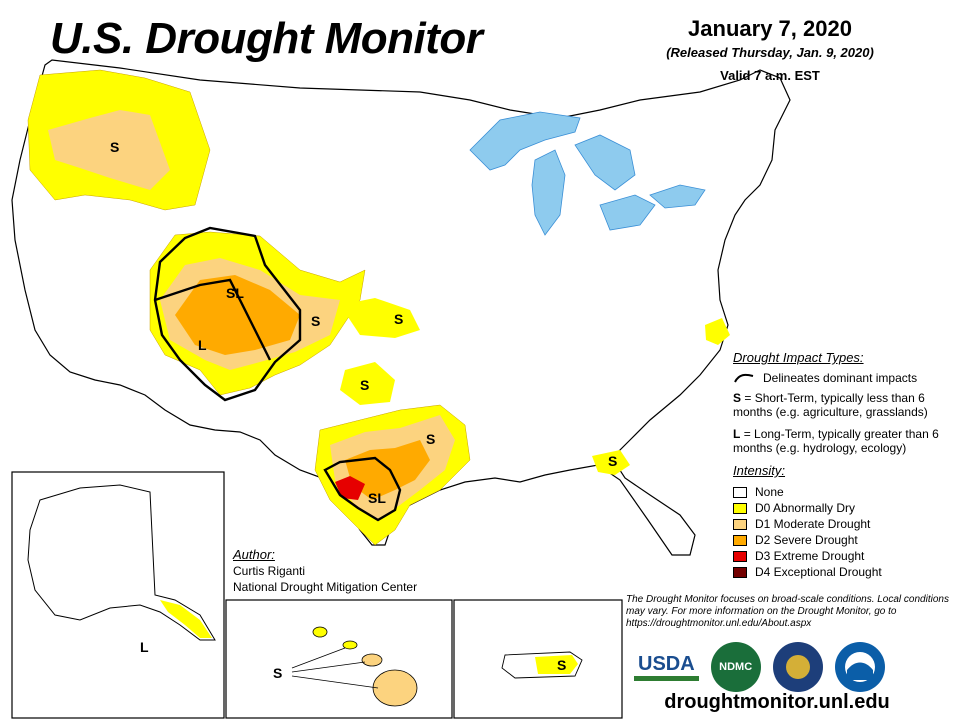 This screenshot has width=960, height=728. I want to click on hawaii-island-maui, so click(372, 660).